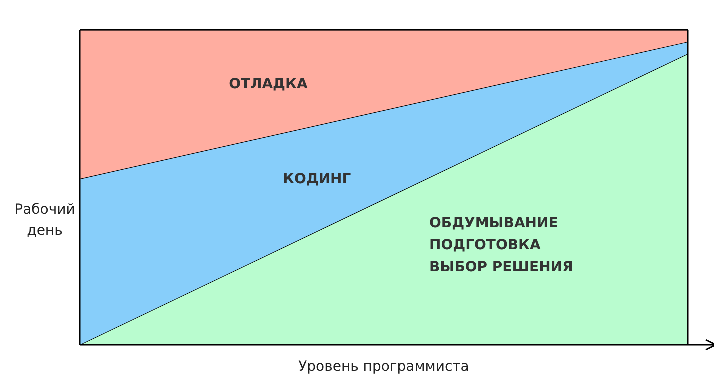 The width and height of the screenshot is (722, 383). Describe the element at coordinates (317, 180) in the screenshot. I see `series-label: КОДИНГ` at that location.